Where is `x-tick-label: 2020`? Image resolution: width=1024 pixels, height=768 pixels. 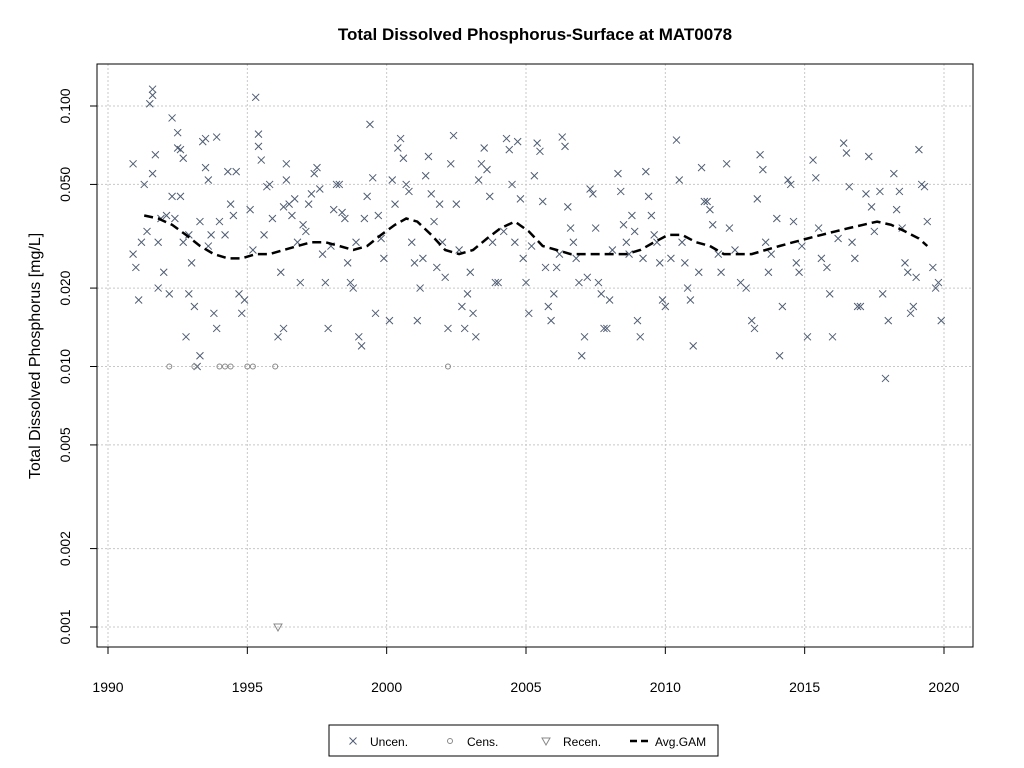 x-tick-label: 2020 is located at coordinates (943, 687).